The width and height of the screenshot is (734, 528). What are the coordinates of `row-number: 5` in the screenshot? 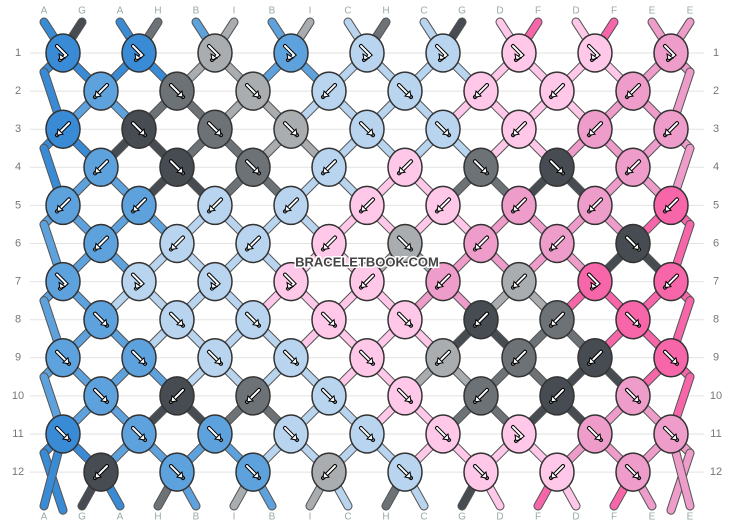 It's located at (716, 205).